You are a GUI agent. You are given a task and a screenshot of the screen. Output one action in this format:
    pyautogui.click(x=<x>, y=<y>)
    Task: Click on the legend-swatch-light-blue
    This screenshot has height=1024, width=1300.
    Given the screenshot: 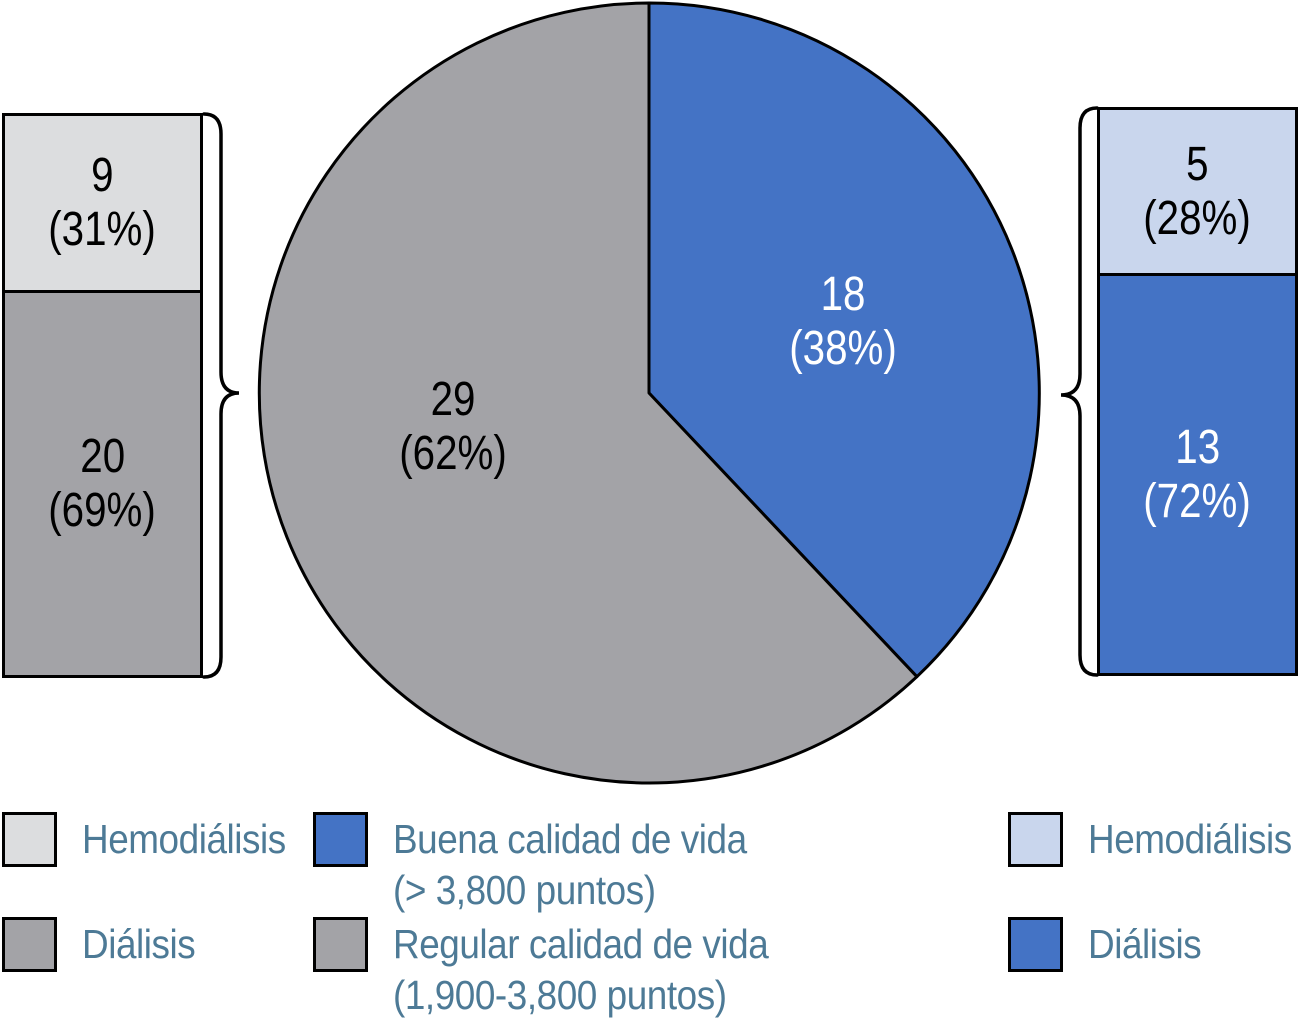 What is the action you would take?
    pyautogui.click(x=1035, y=839)
    